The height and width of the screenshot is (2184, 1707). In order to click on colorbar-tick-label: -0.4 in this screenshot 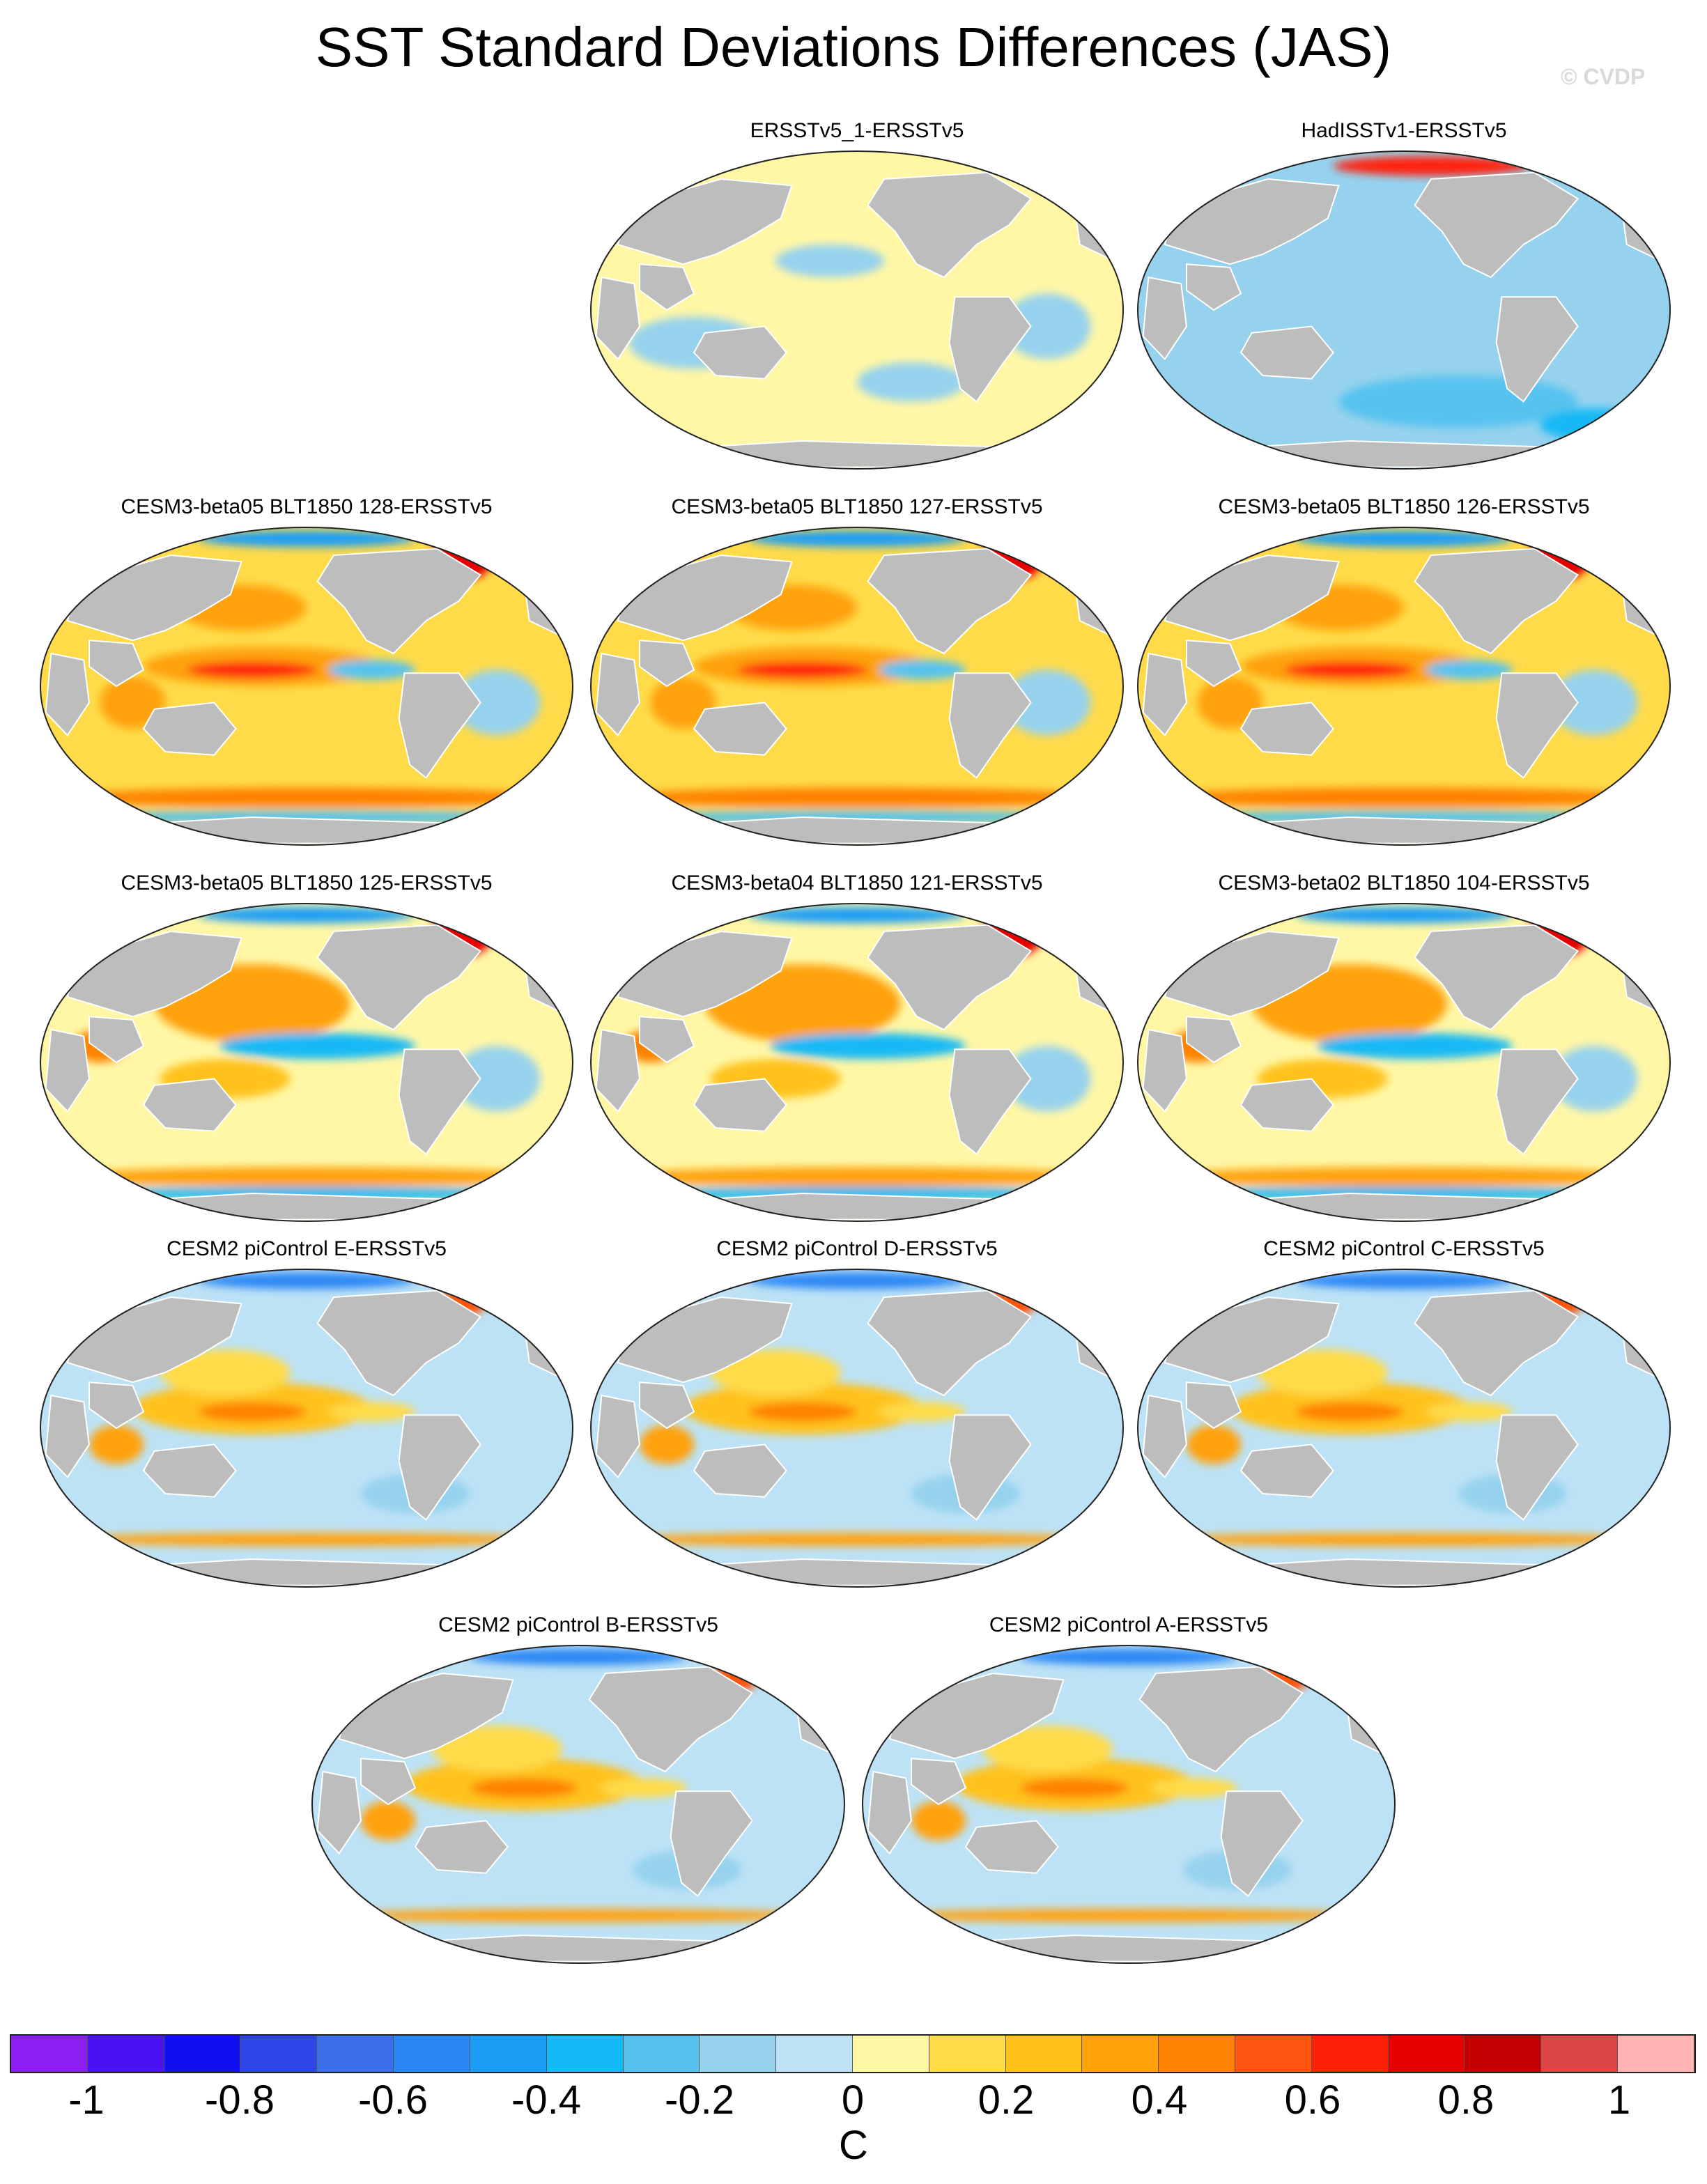, I will do `click(546, 2100)`.